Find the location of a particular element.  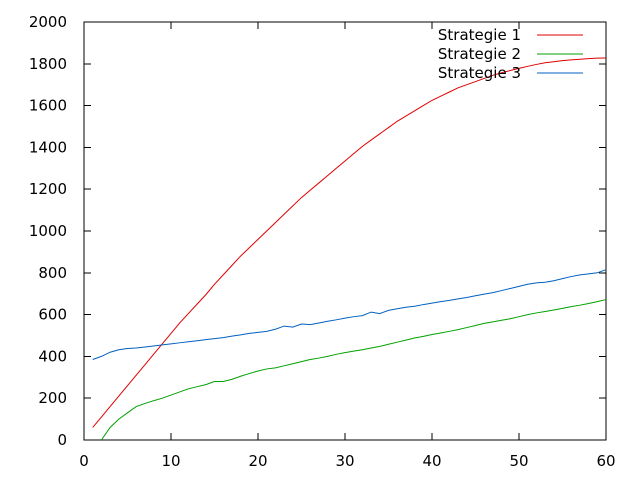

y-tick-label: 1800 is located at coordinates (48, 64).